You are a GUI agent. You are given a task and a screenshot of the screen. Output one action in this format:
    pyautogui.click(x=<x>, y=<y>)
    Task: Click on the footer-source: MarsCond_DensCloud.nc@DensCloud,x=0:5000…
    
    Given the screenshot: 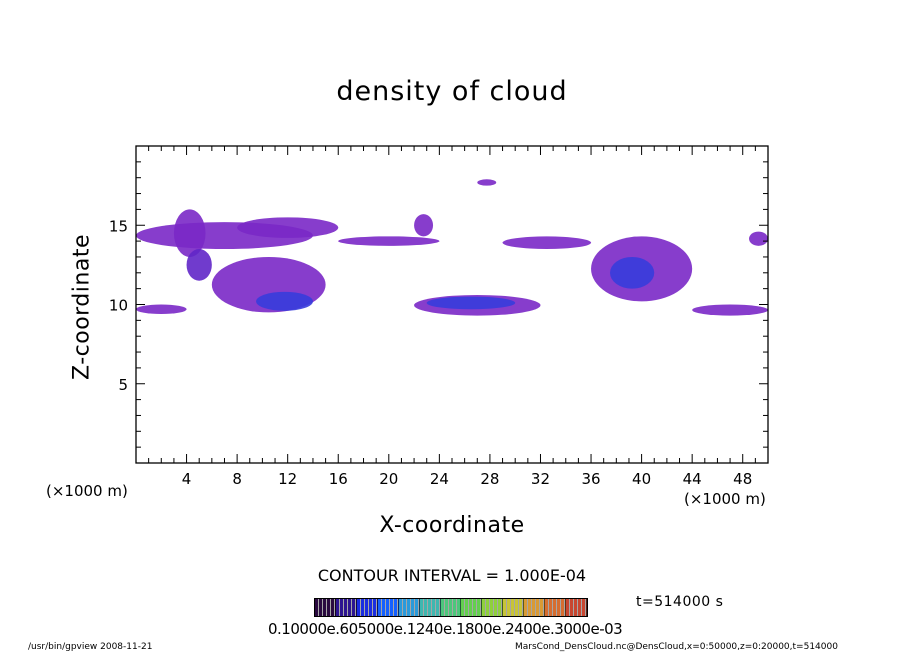 What is the action you would take?
    pyautogui.click(x=676, y=647)
    